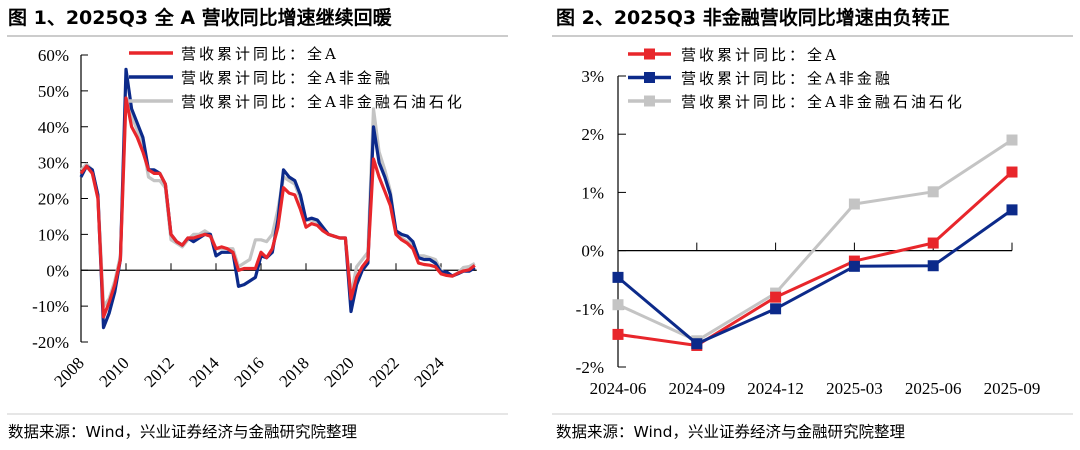  Describe the element at coordinates (590, 367) in the screenshot. I see `y-tick-label: -2%` at that location.